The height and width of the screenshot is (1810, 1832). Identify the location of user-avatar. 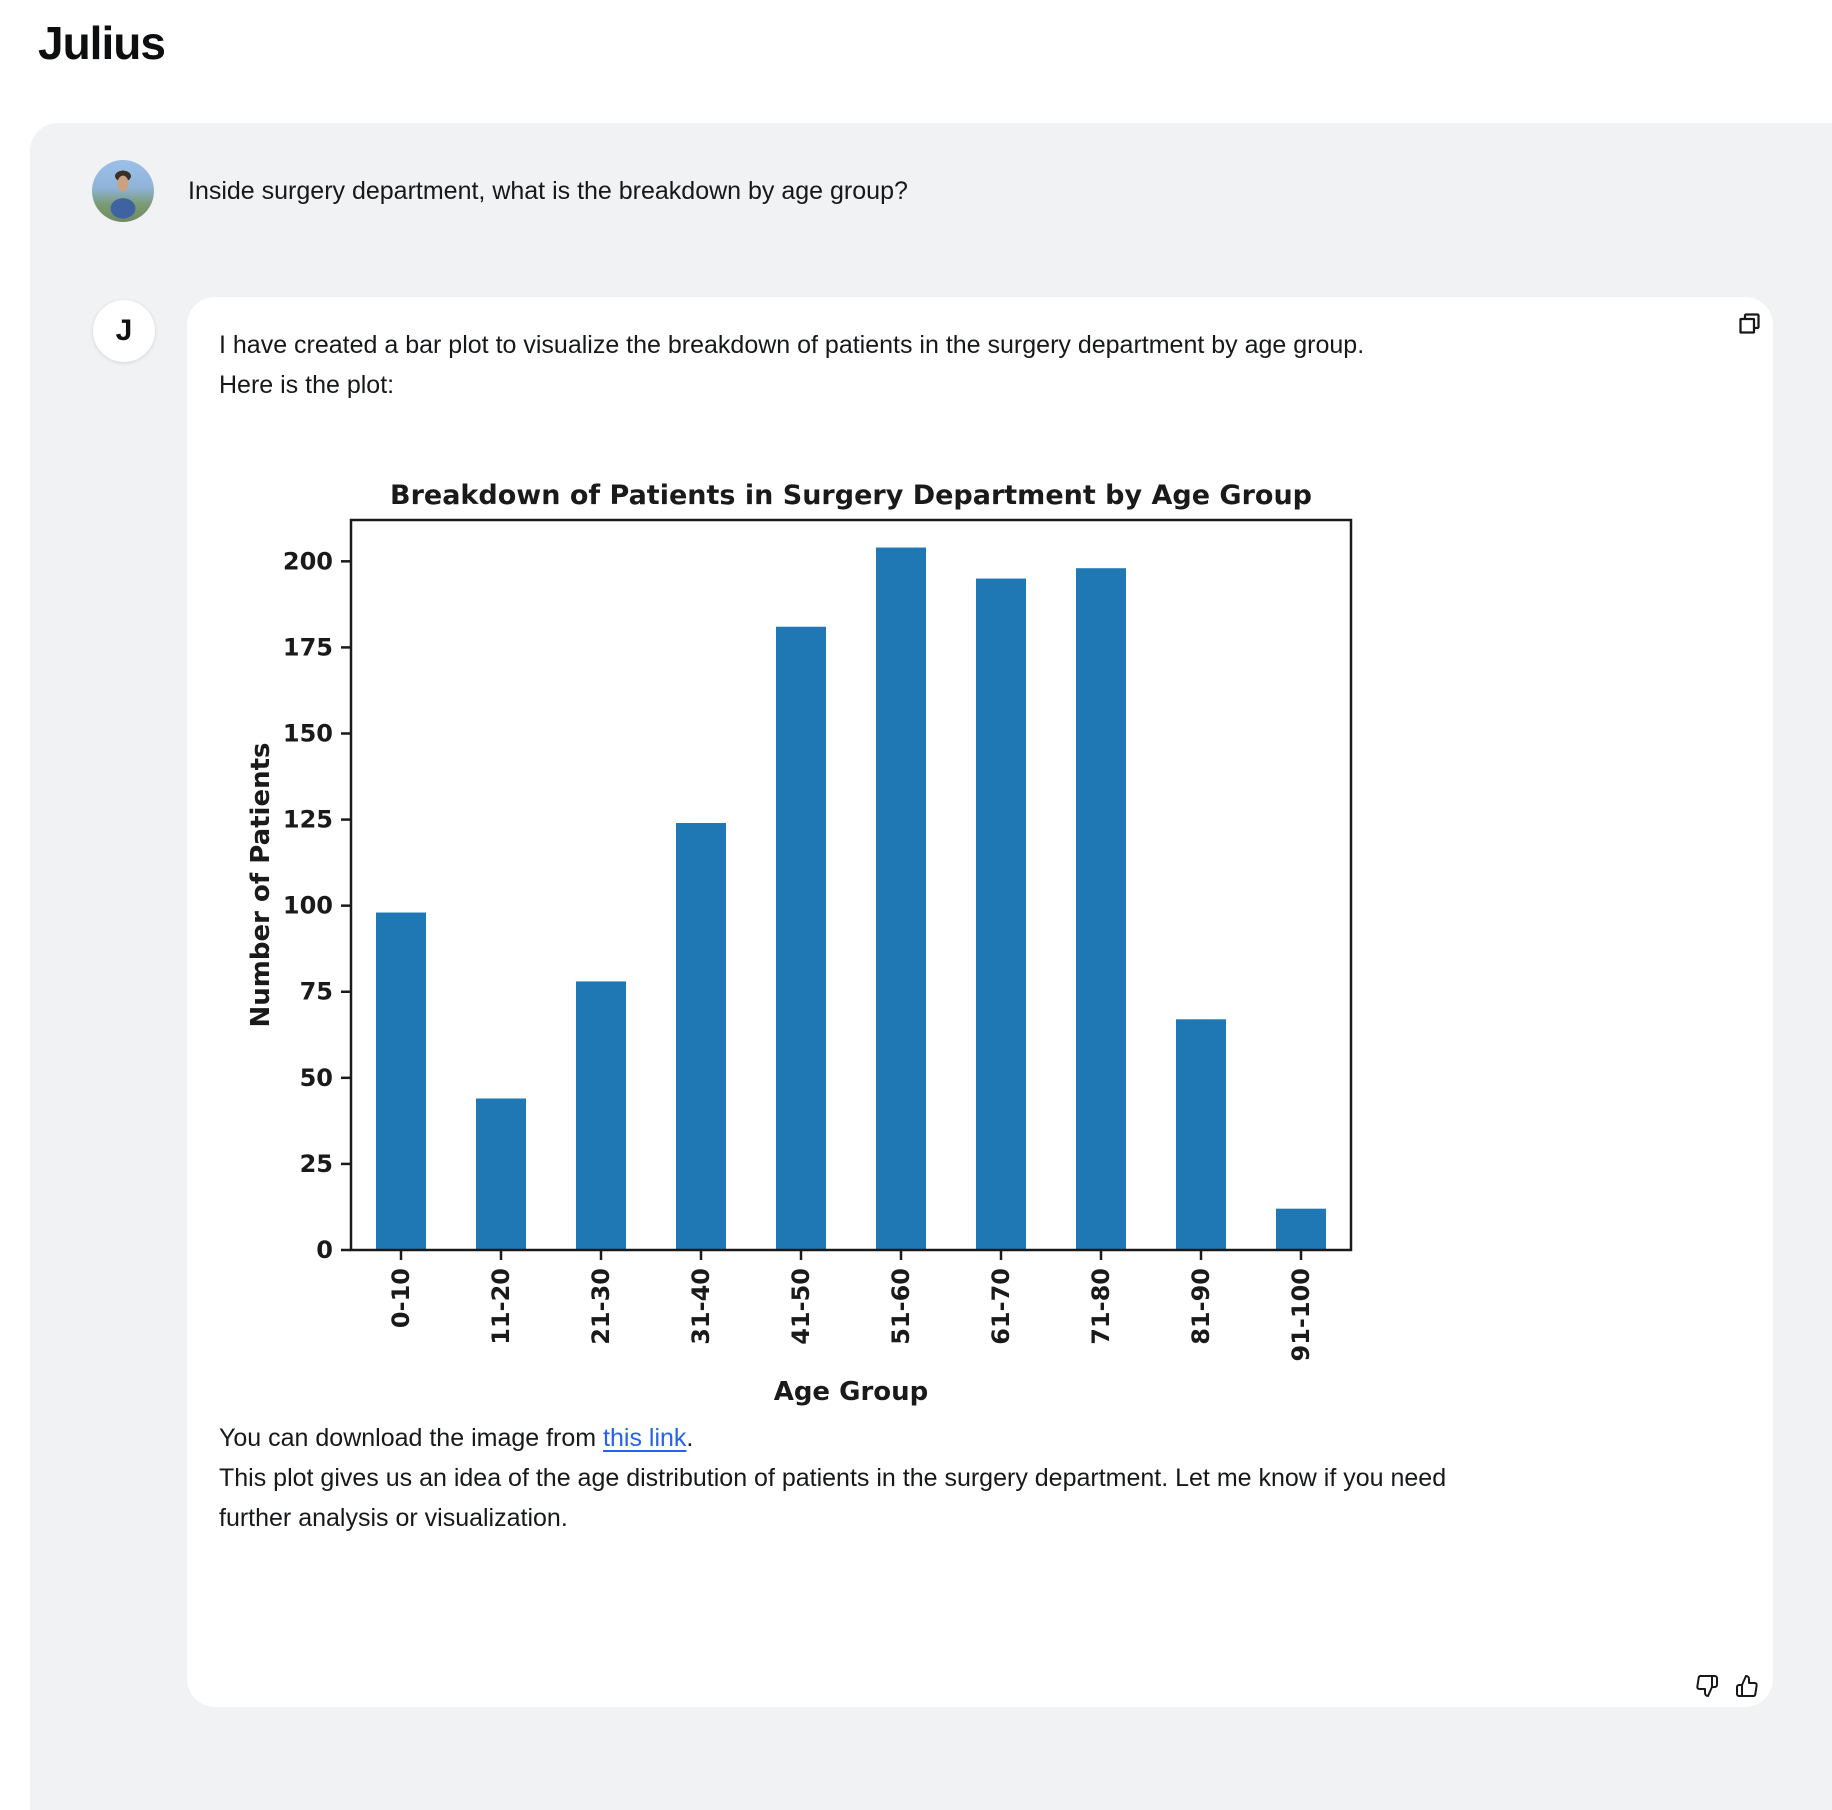
(123, 191).